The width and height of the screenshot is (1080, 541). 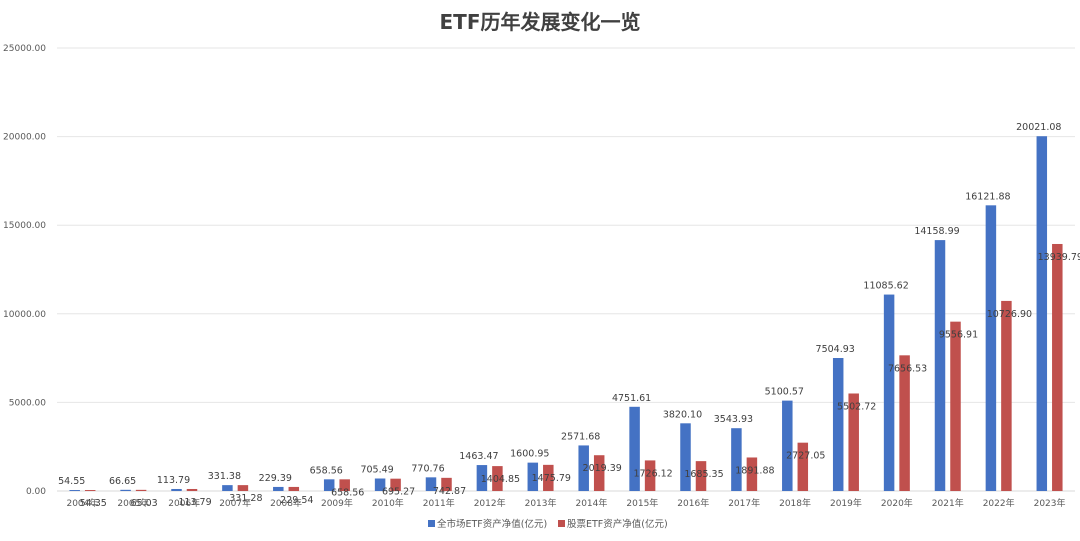 What do you see at coordinates (1050, 503) in the screenshot?
I see `x-tick-label: 2023年` at bounding box center [1050, 503].